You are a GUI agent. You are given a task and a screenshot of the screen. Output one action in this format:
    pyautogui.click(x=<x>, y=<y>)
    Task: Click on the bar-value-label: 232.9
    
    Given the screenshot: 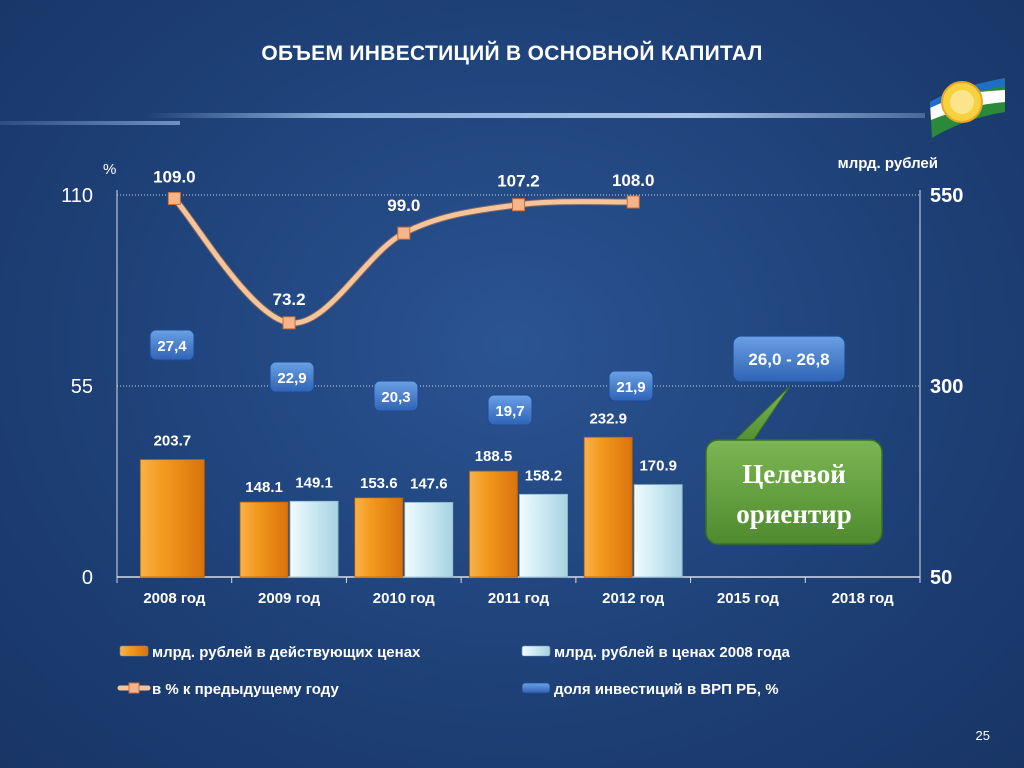 What is the action you would take?
    pyautogui.click(x=608, y=418)
    